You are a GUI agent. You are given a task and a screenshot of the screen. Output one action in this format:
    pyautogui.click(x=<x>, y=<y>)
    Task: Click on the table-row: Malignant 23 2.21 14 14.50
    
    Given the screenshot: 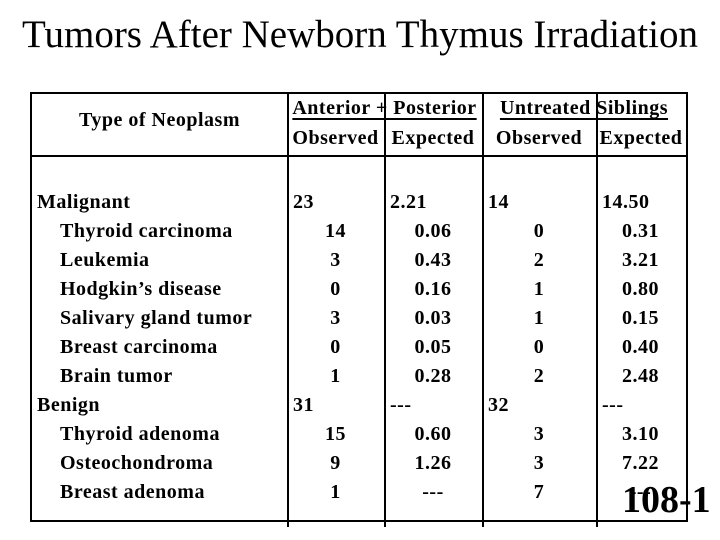 What is the action you would take?
    pyautogui.click(x=359, y=202)
    